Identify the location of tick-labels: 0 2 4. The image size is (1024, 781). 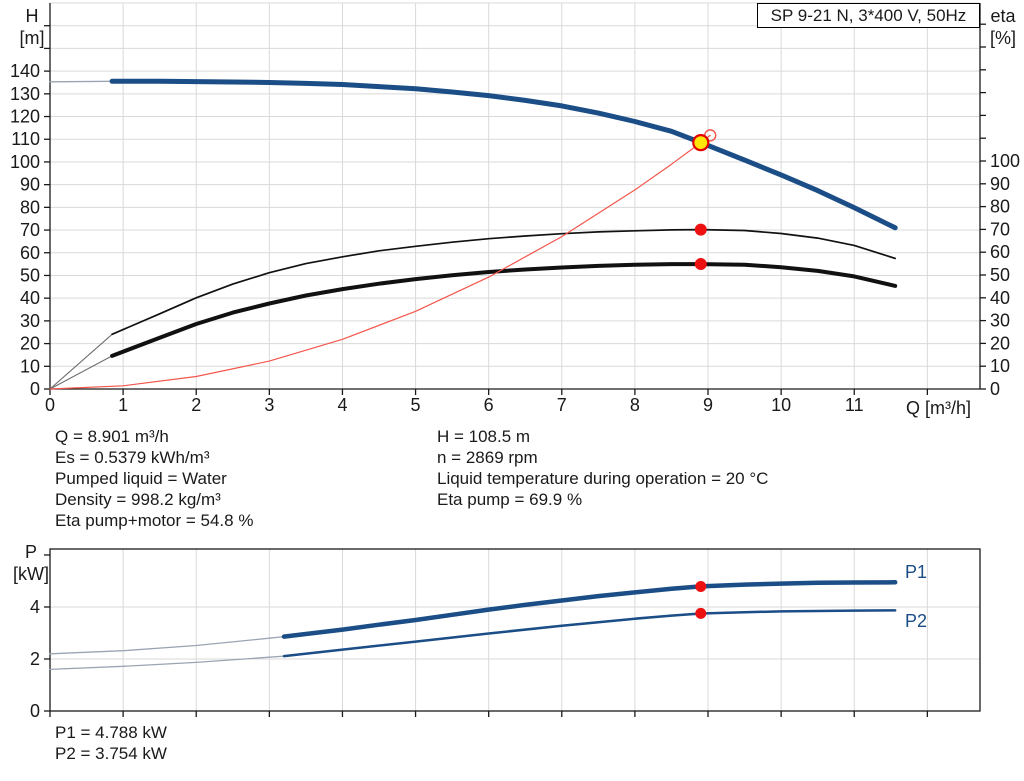
(35, 659).